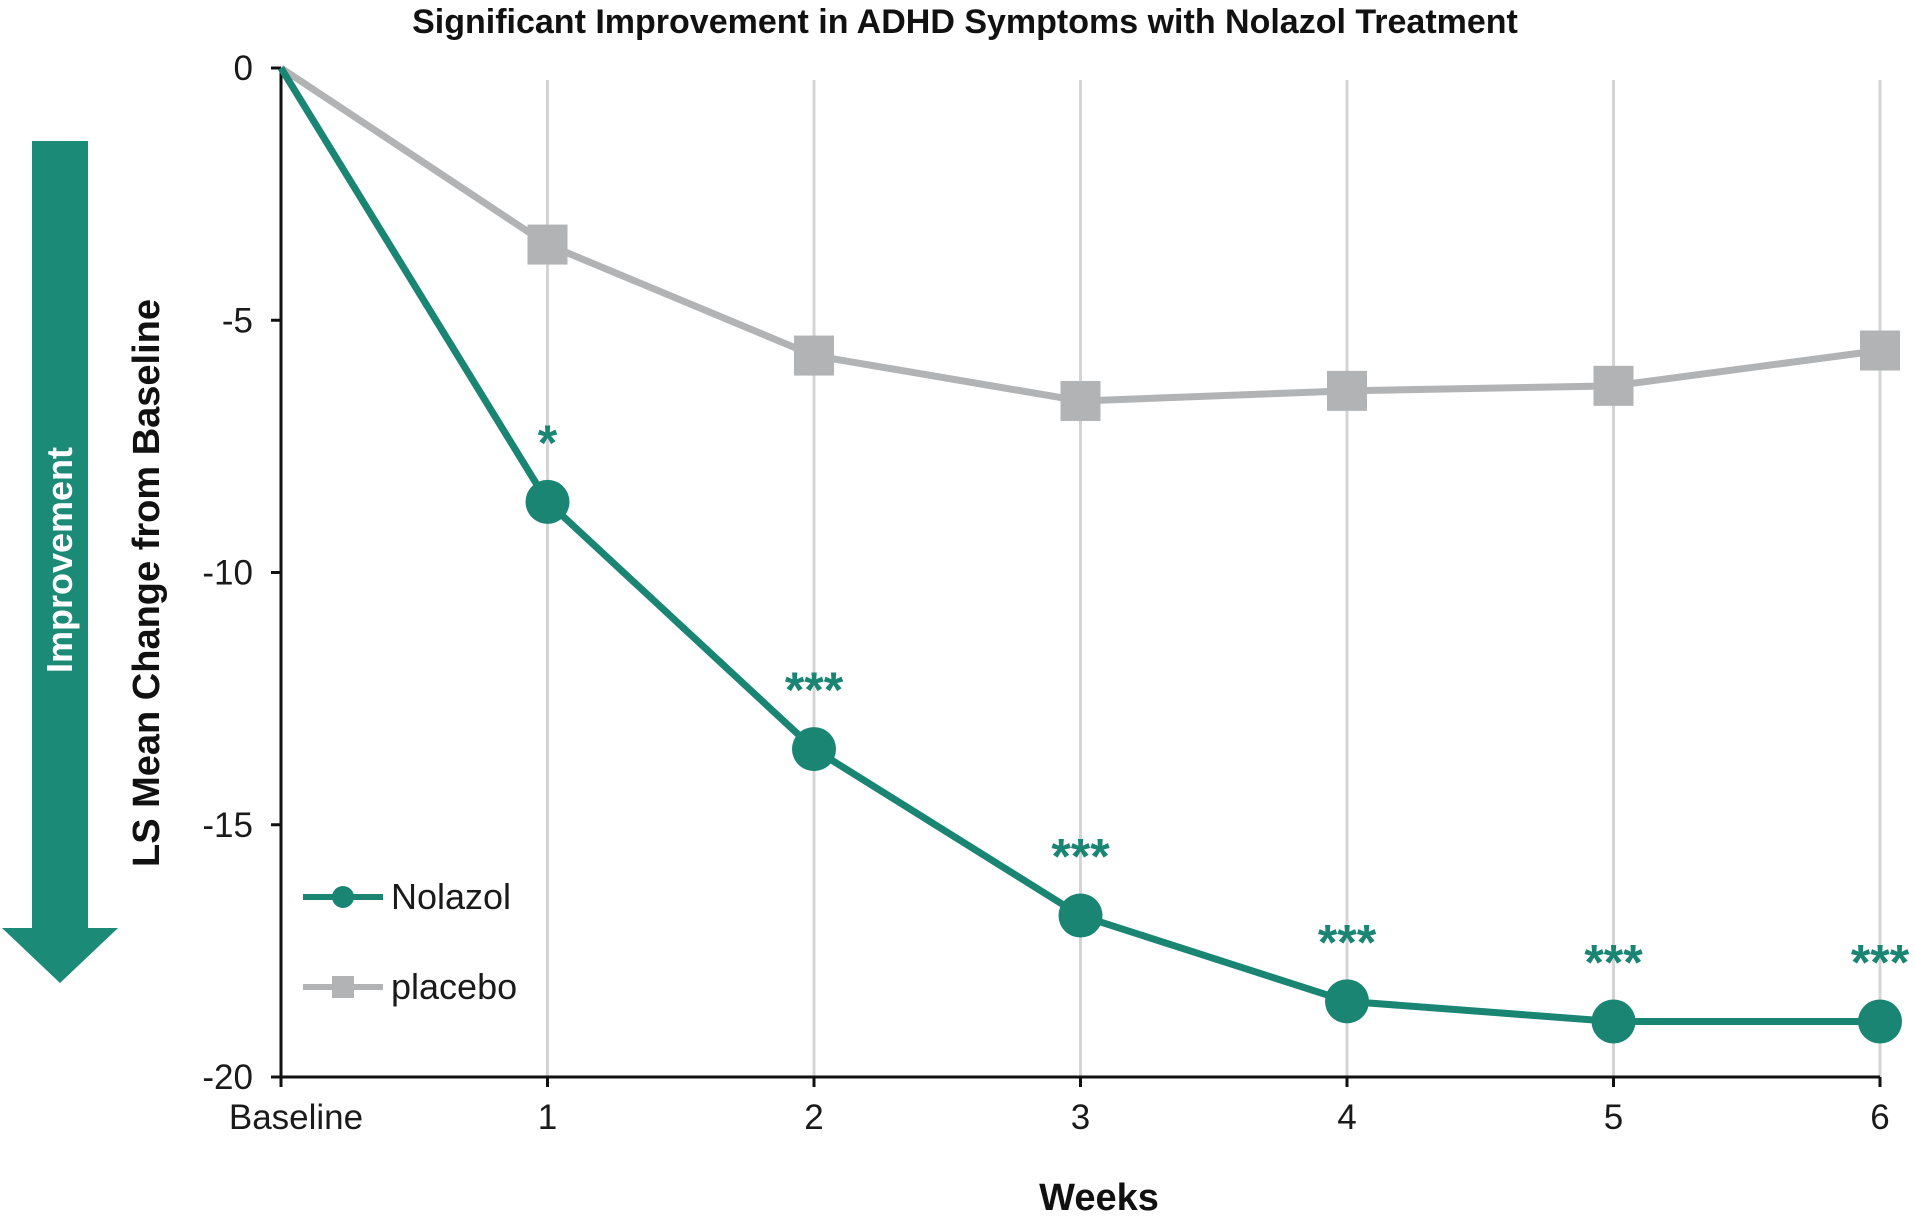  Describe the element at coordinates (243, 68) in the screenshot. I see `y-tick-label-0: 0` at that location.